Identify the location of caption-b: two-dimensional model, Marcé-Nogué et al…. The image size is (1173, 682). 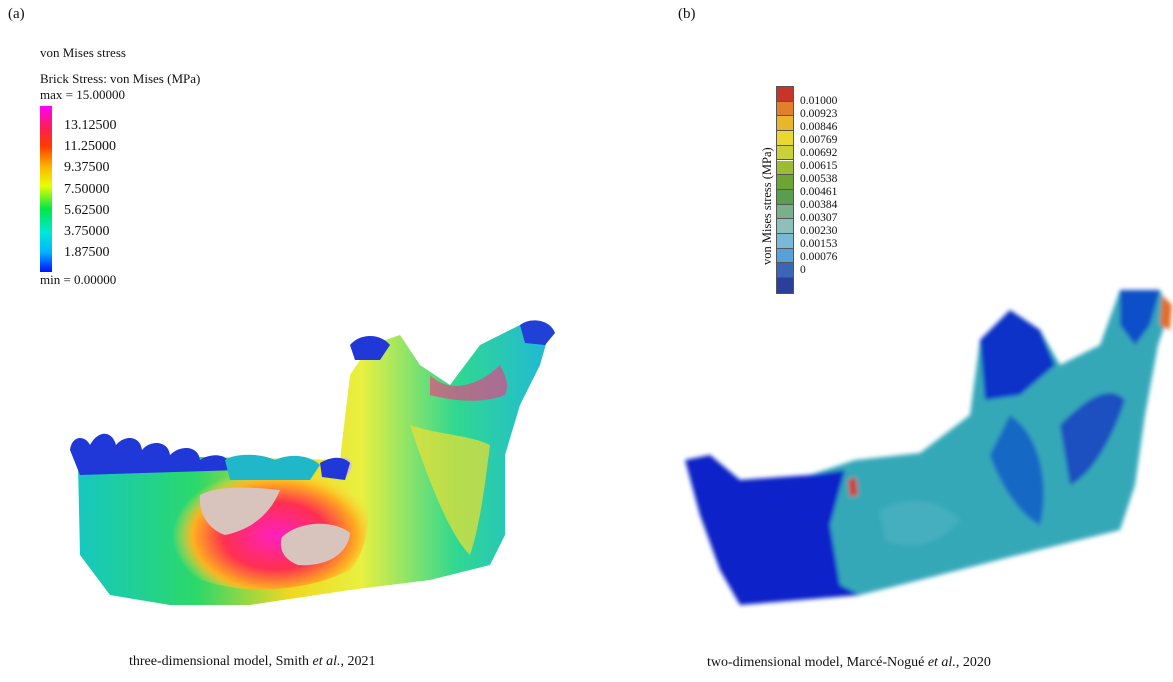
(849, 662).